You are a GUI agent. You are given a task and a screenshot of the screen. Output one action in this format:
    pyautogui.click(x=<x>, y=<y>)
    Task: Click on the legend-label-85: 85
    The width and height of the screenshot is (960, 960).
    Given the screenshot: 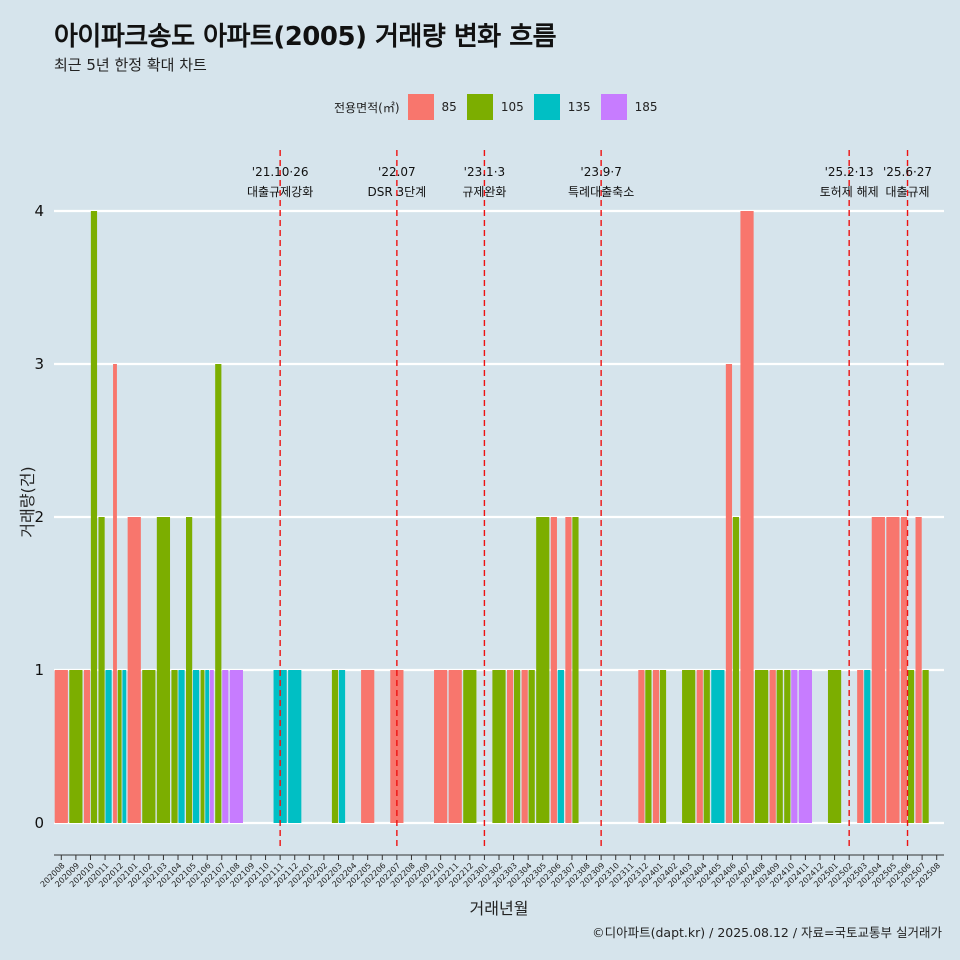 What is the action you would take?
    pyautogui.click(x=449, y=107)
    